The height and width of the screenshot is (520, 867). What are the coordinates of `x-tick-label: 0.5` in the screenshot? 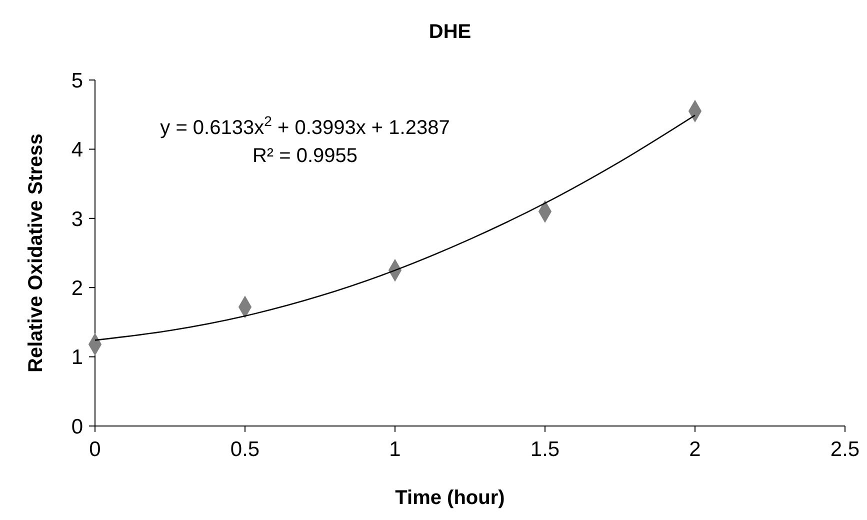 It's located at (245, 449).